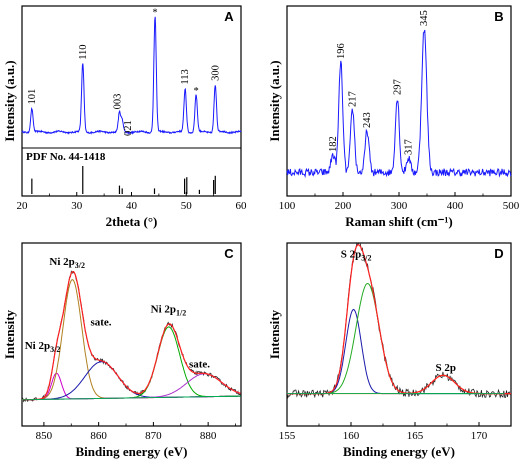  Describe the element at coordinates (66, 157) in the screenshot. I see `reference-card-label: PDF No. 44-1418` at that location.